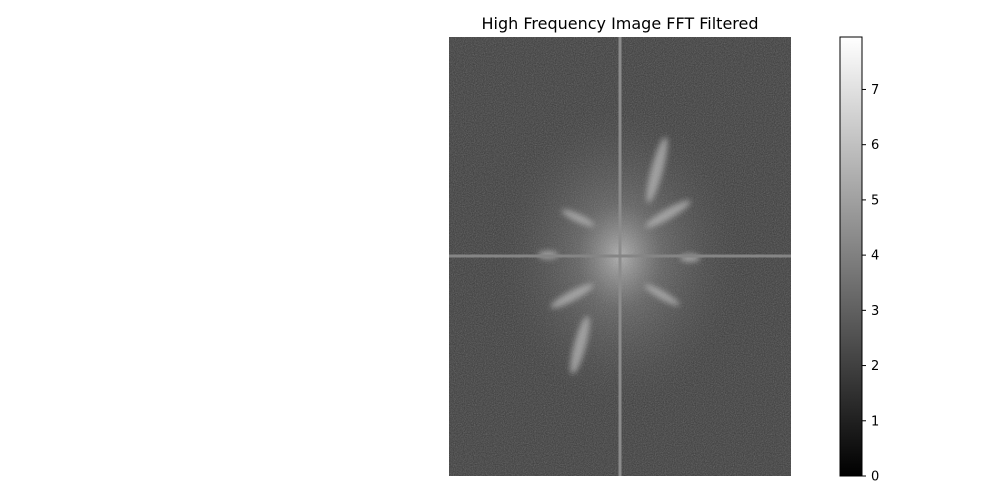  I want to click on chart-title: High Frequency Image FFT Filtered, so click(619, 23).